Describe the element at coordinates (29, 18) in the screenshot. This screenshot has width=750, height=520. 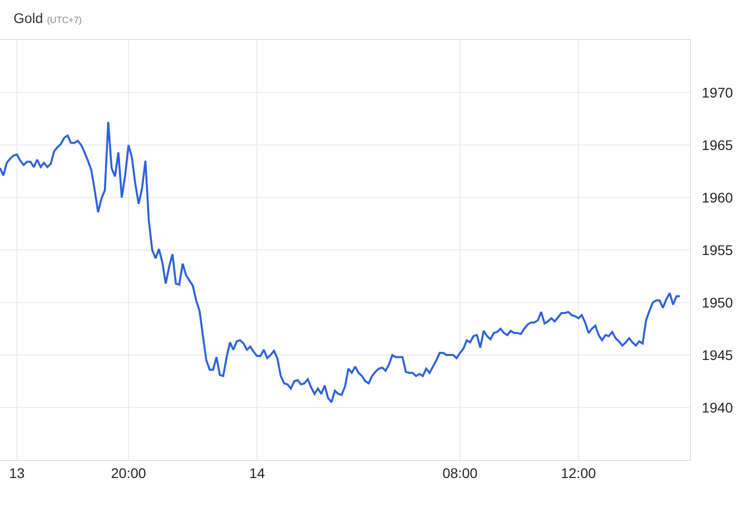
I see `chart-title: Gold` at that location.